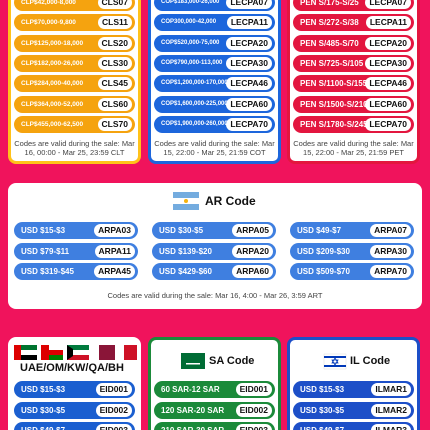  Describe the element at coordinates (114, 271) in the screenshot. I see `coupon-code: ARPA45` at that location.